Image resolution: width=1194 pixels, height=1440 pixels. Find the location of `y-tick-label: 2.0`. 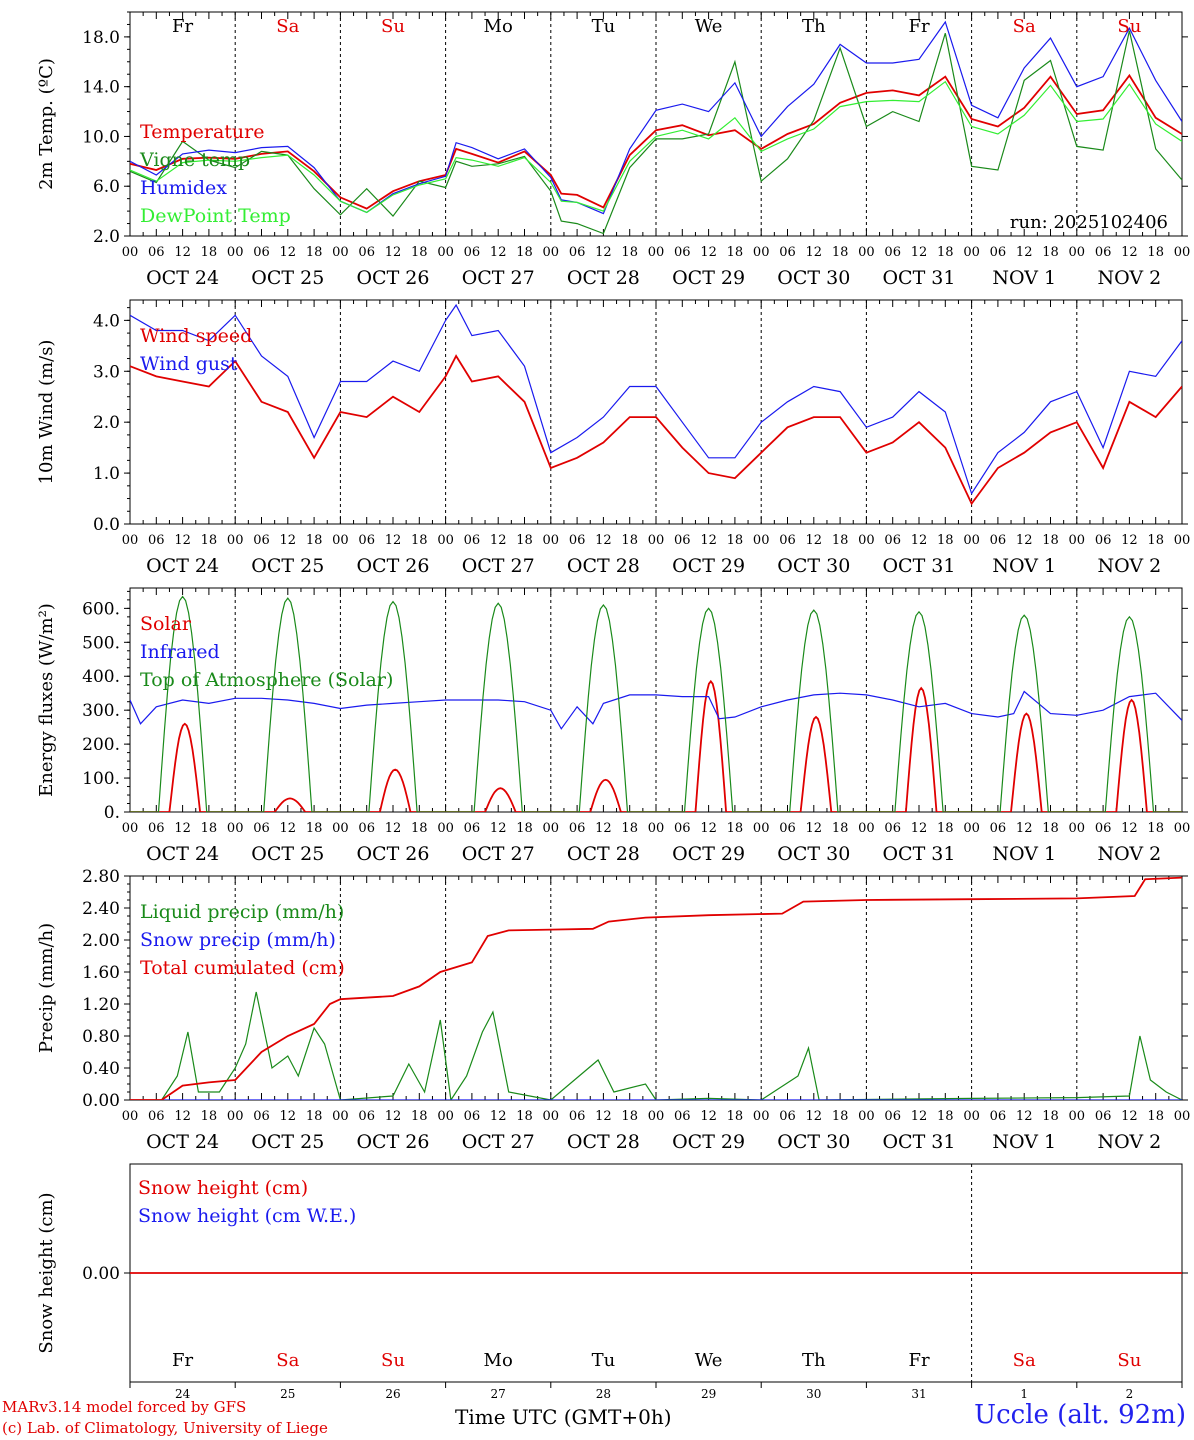

y-tick-label: 2.0 is located at coordinates (106, 237).